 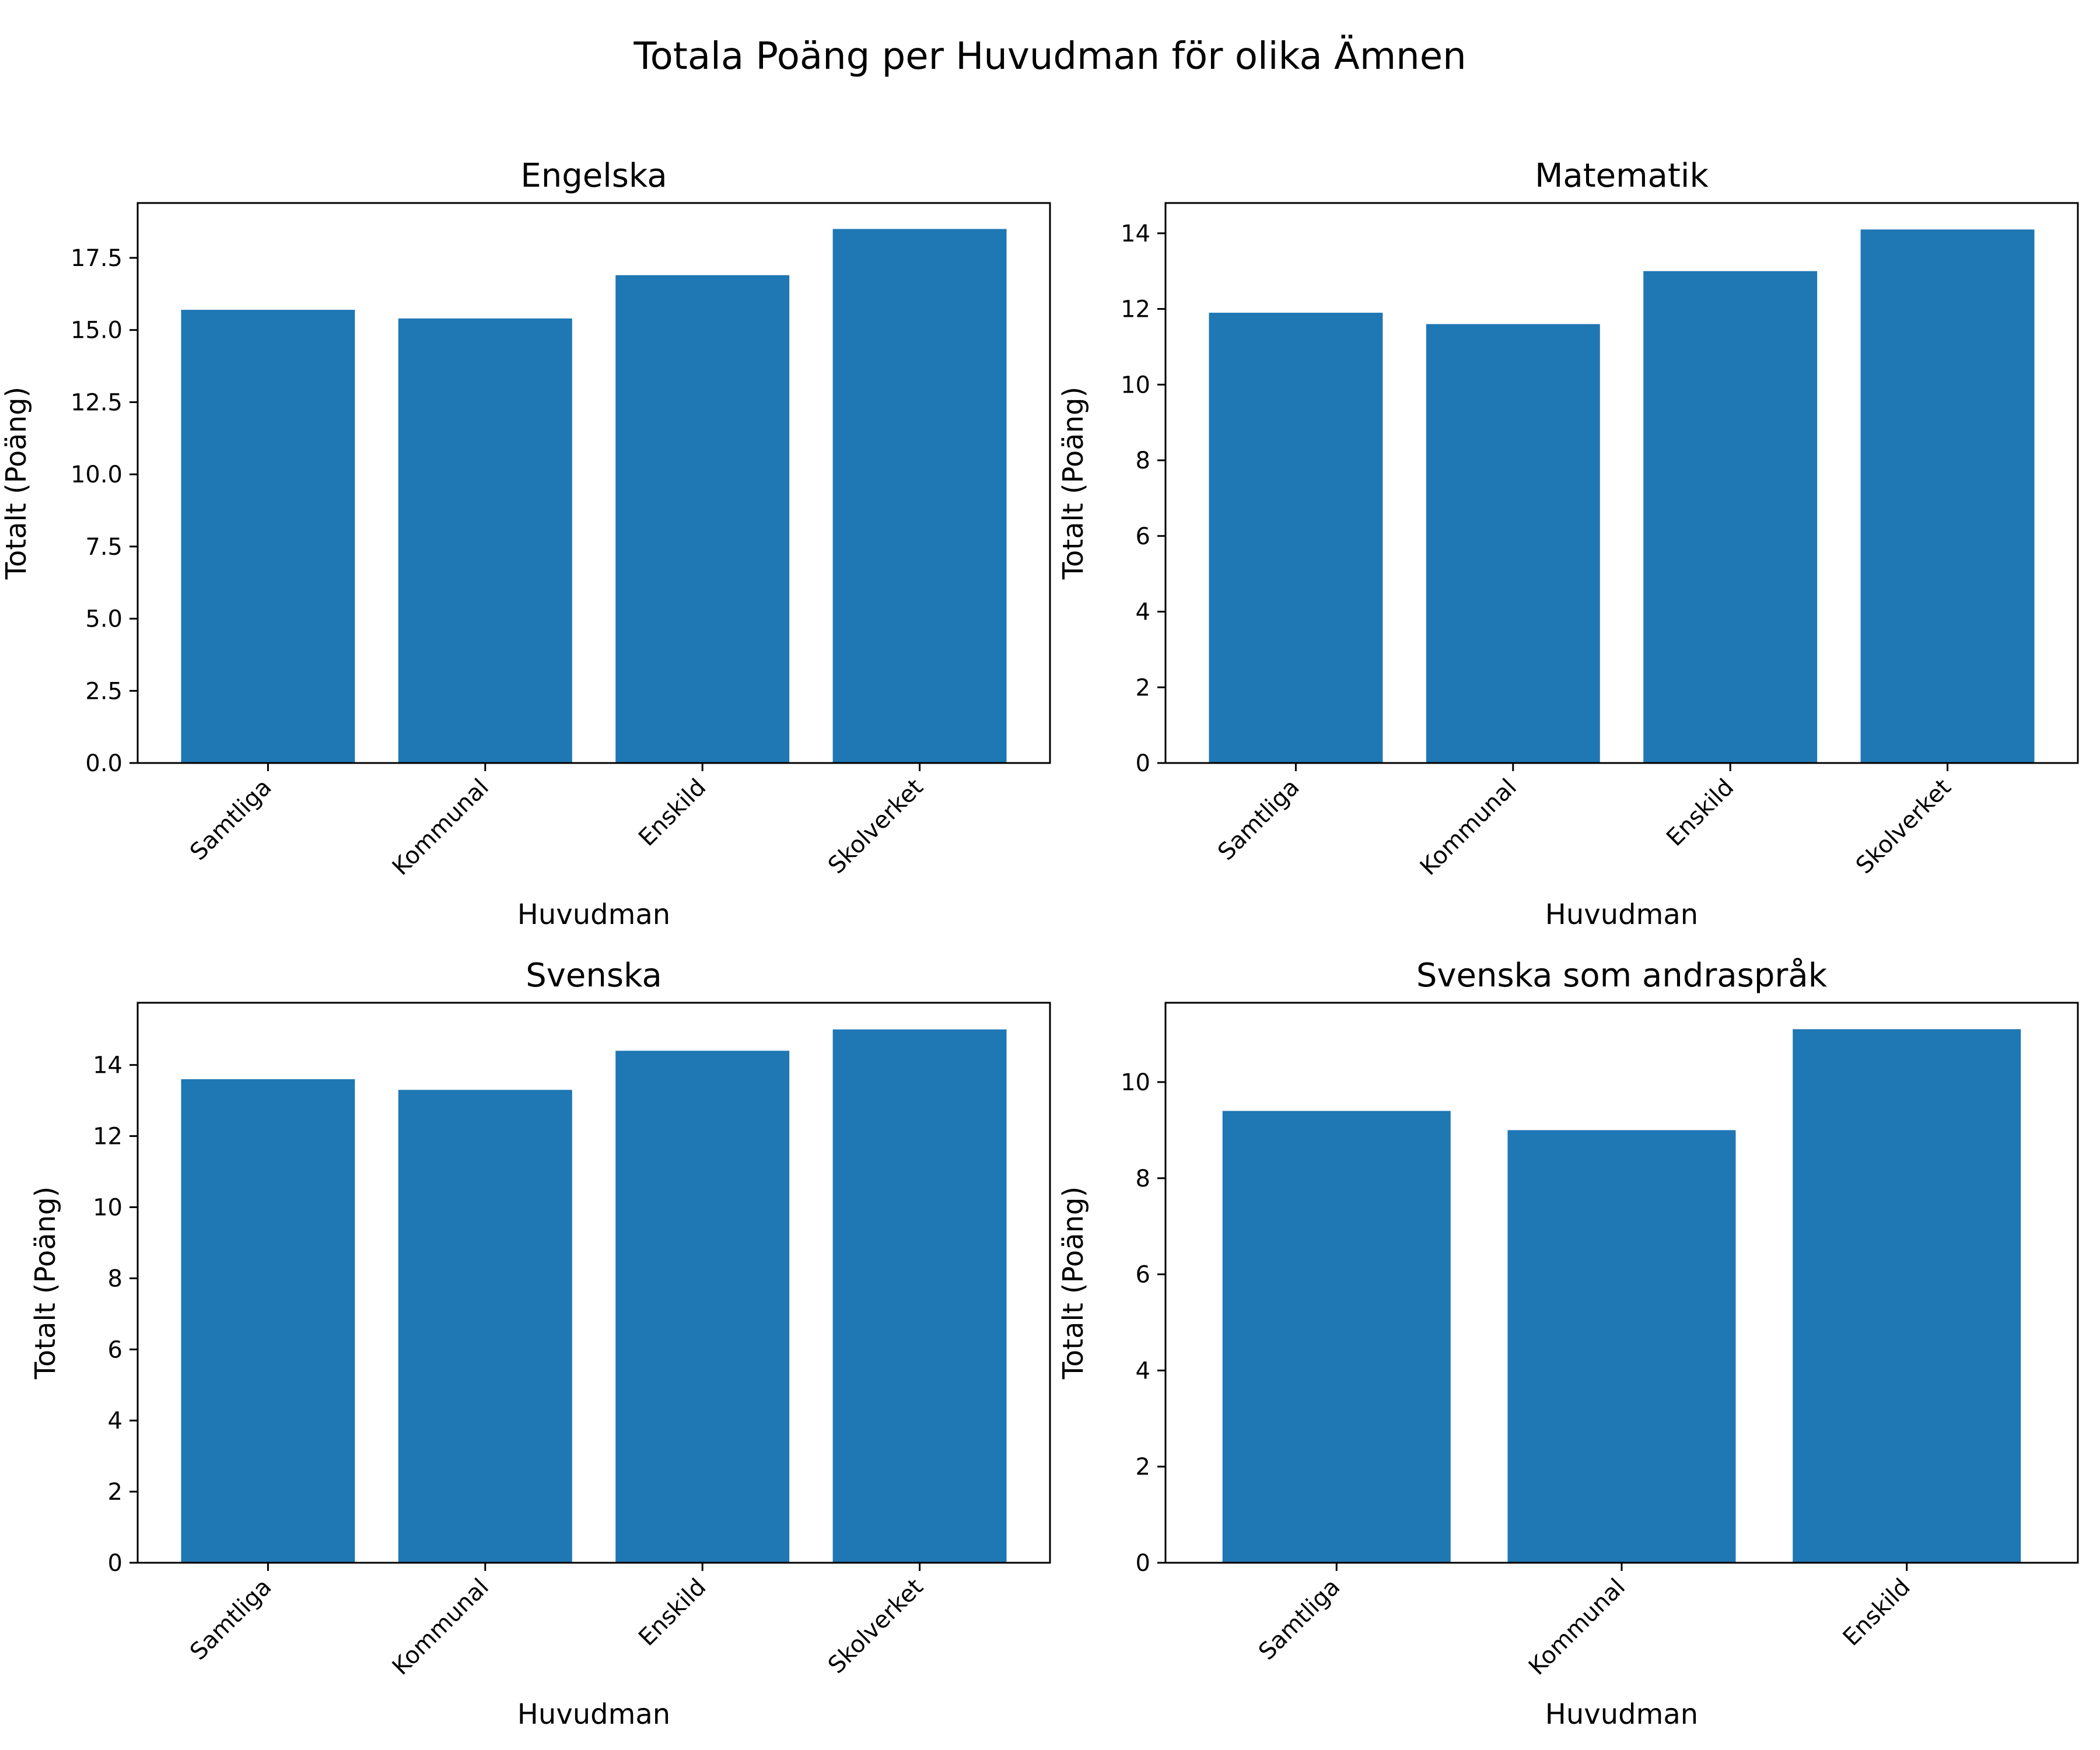 What do you see at coordinates (594, 976) in the screenshot?
I see `subplot-title: Svenska` at bounding box center [594, 976].